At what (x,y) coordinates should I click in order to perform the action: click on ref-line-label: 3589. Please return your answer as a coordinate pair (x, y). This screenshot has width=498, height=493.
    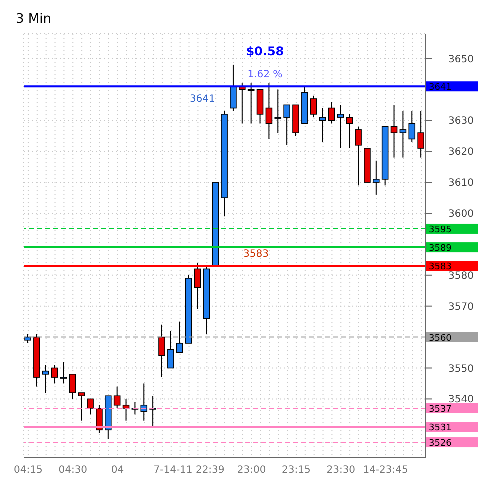
    Looking at the image, I should click on (440, 249).